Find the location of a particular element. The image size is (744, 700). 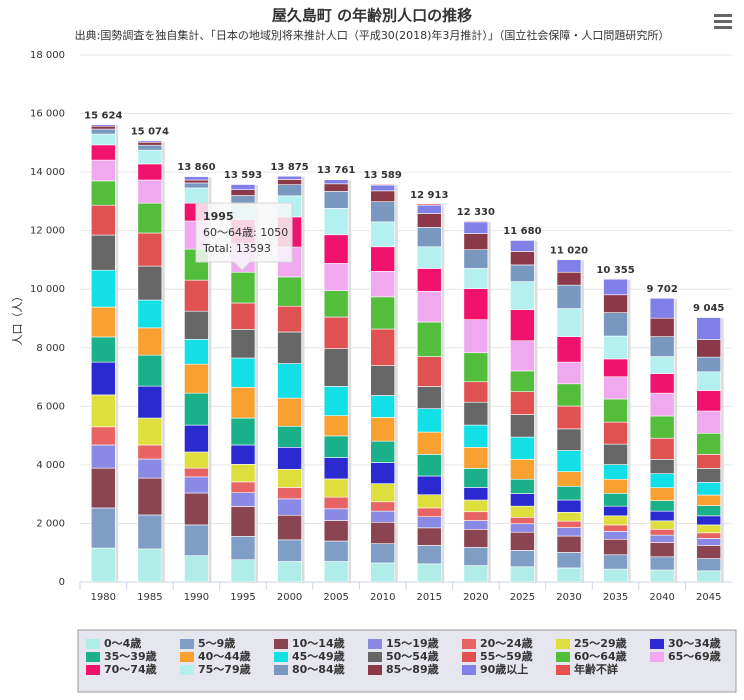

legend-item: 75～79歳 is located at coordinates (215, 669).